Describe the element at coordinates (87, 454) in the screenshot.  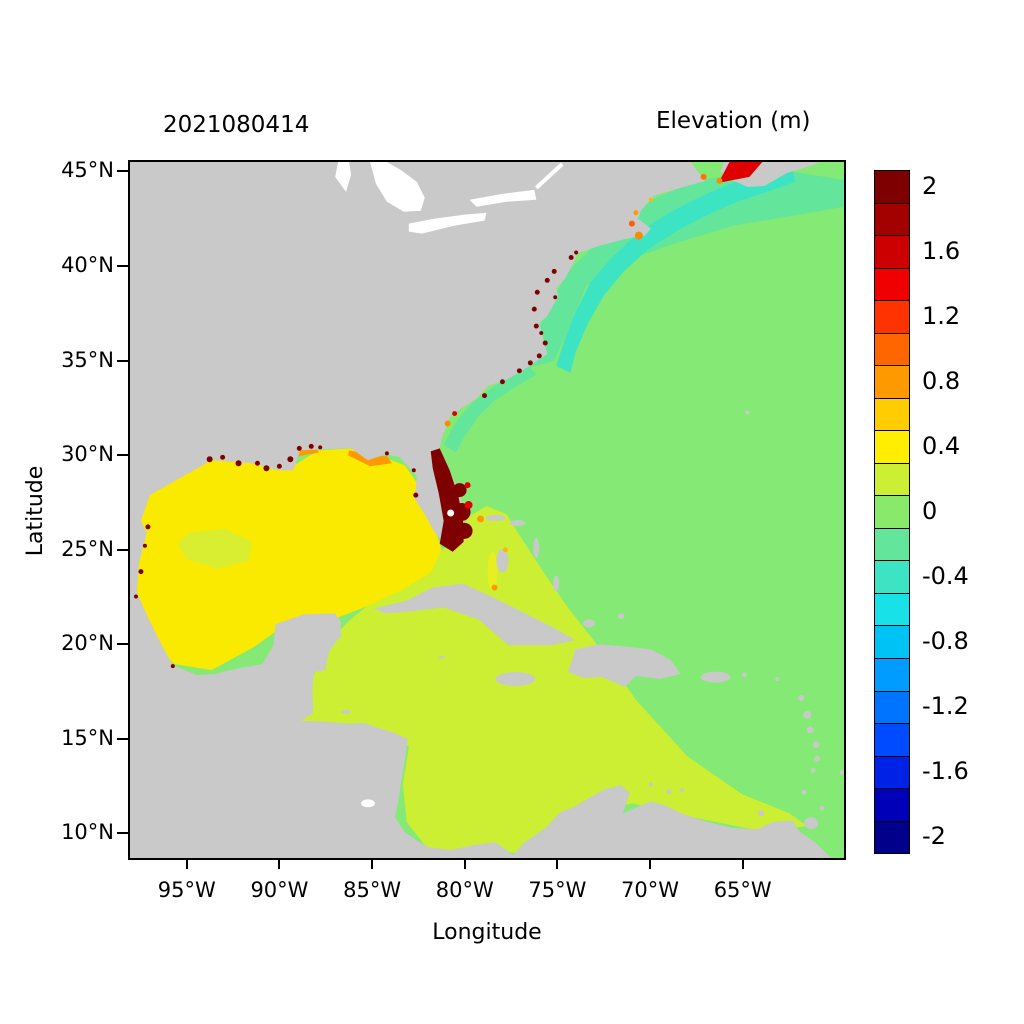
I see `y-tick-label: 30°N` at that location.